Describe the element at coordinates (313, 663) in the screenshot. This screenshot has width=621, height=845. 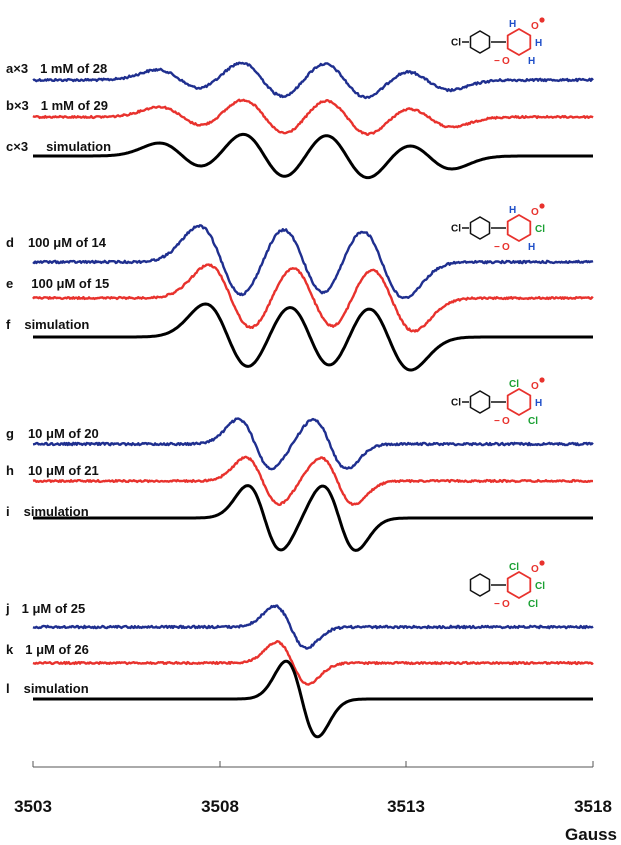
I see `trace-k-line` at that location.